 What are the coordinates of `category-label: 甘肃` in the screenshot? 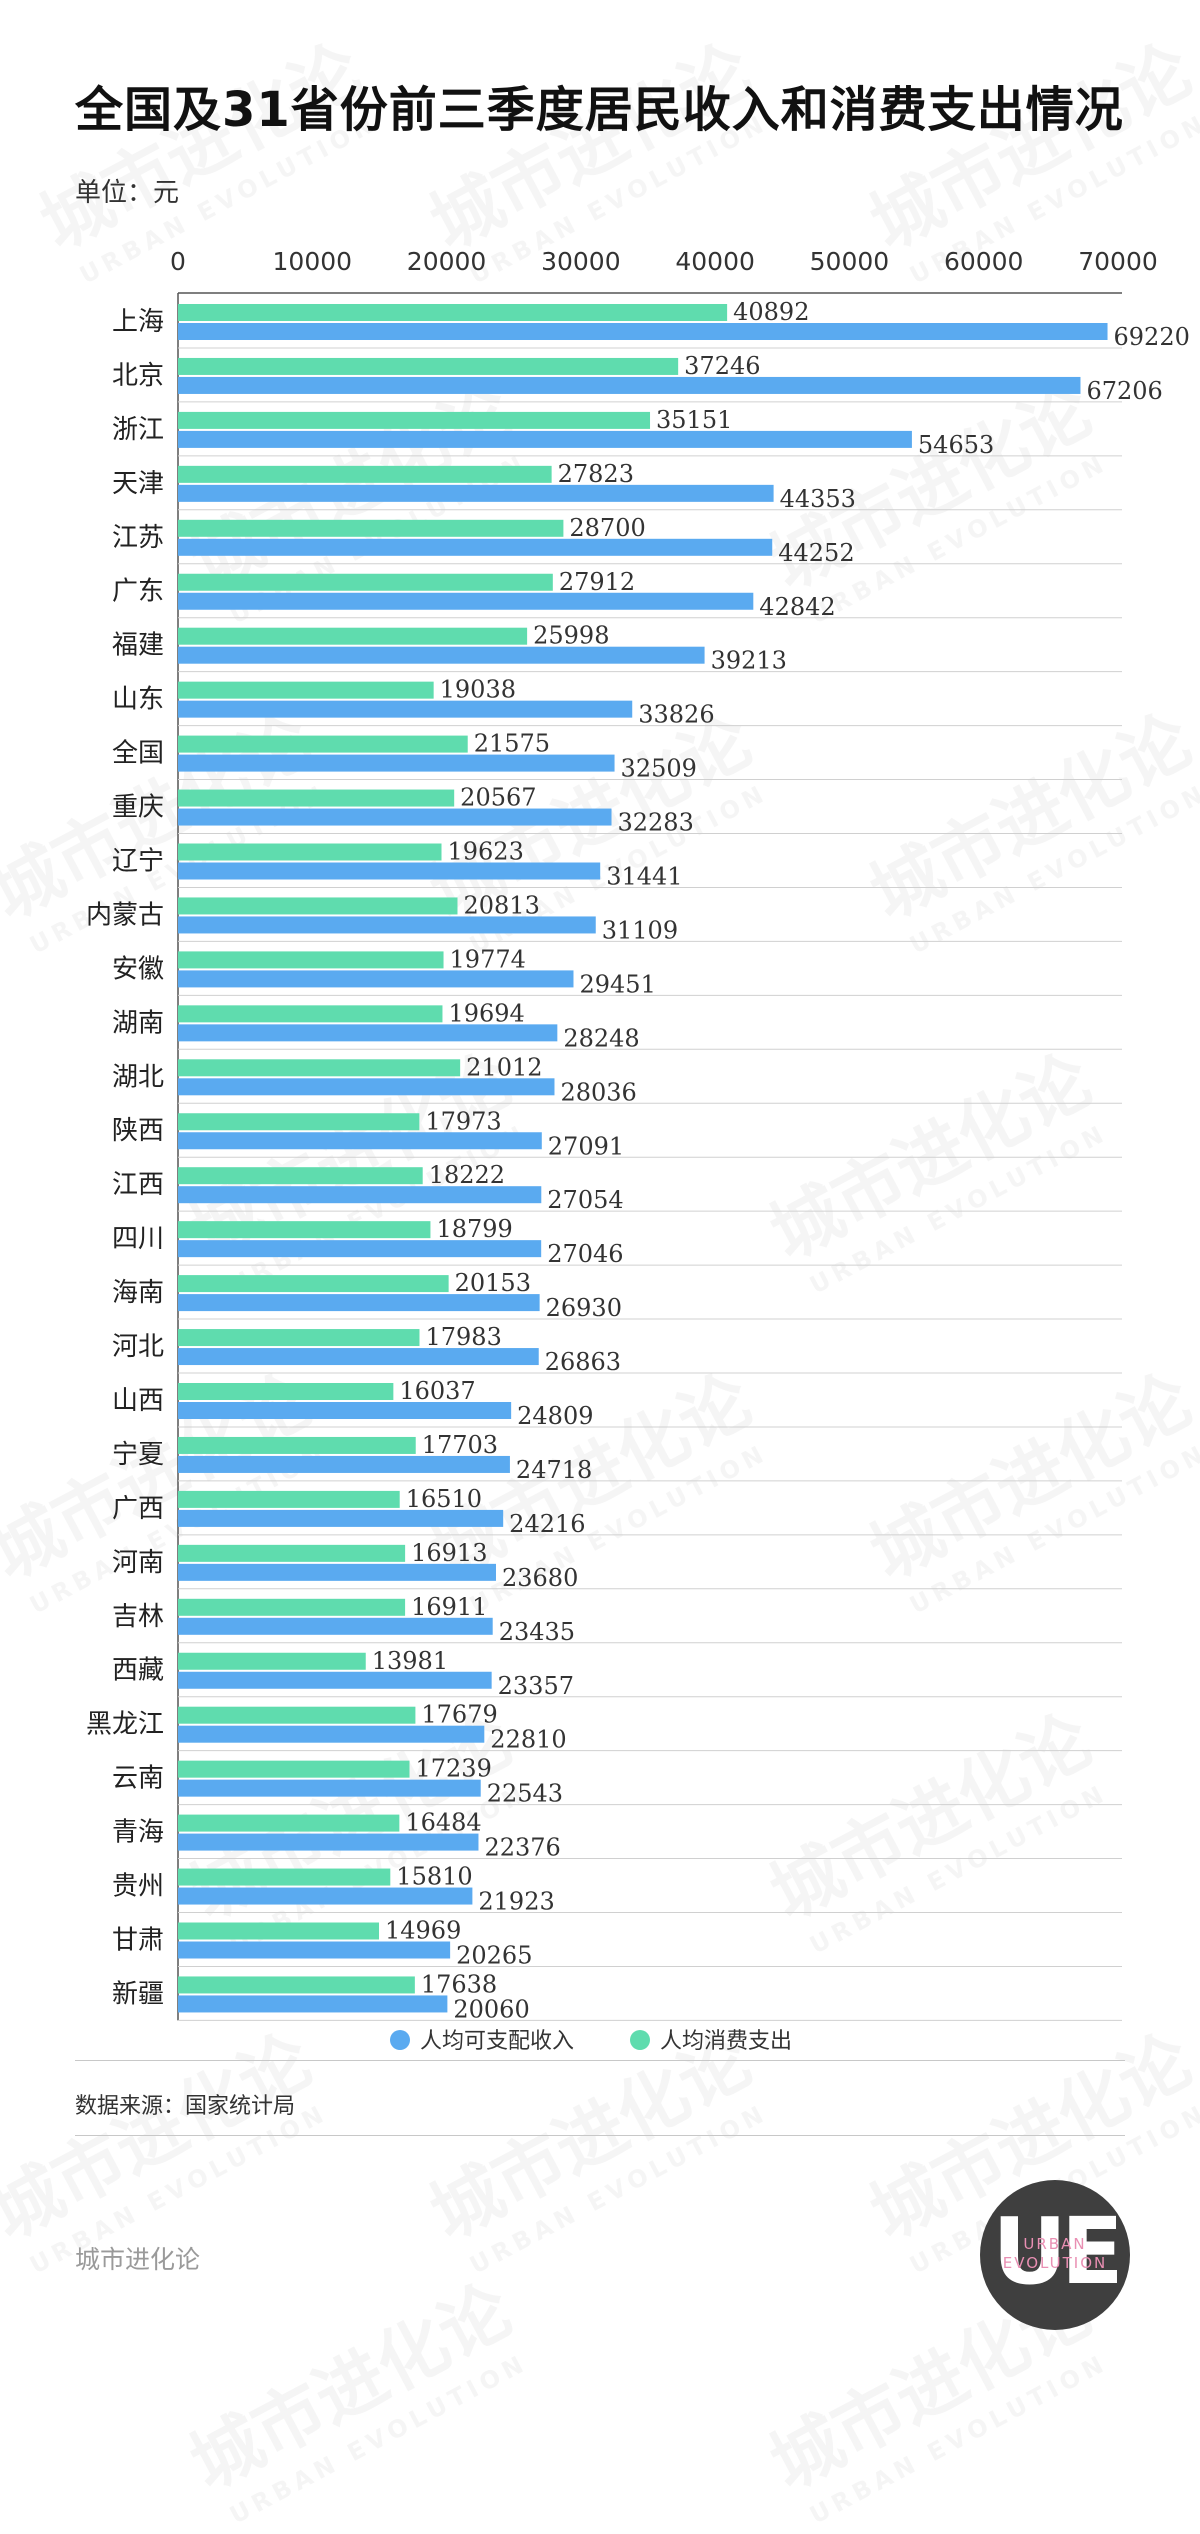 It's located at (138, 1940).